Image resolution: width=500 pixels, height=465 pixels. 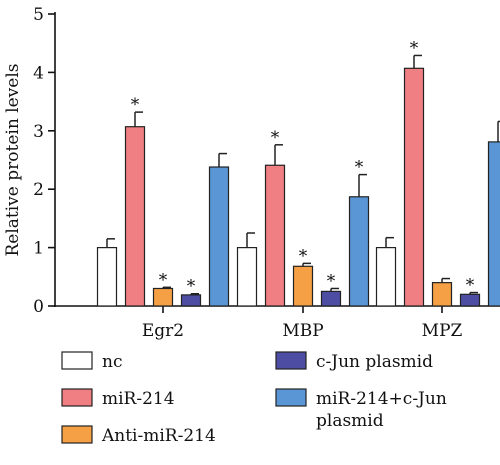 I want to click on x-tick-label: MPZ, so click(x=442, y=331).